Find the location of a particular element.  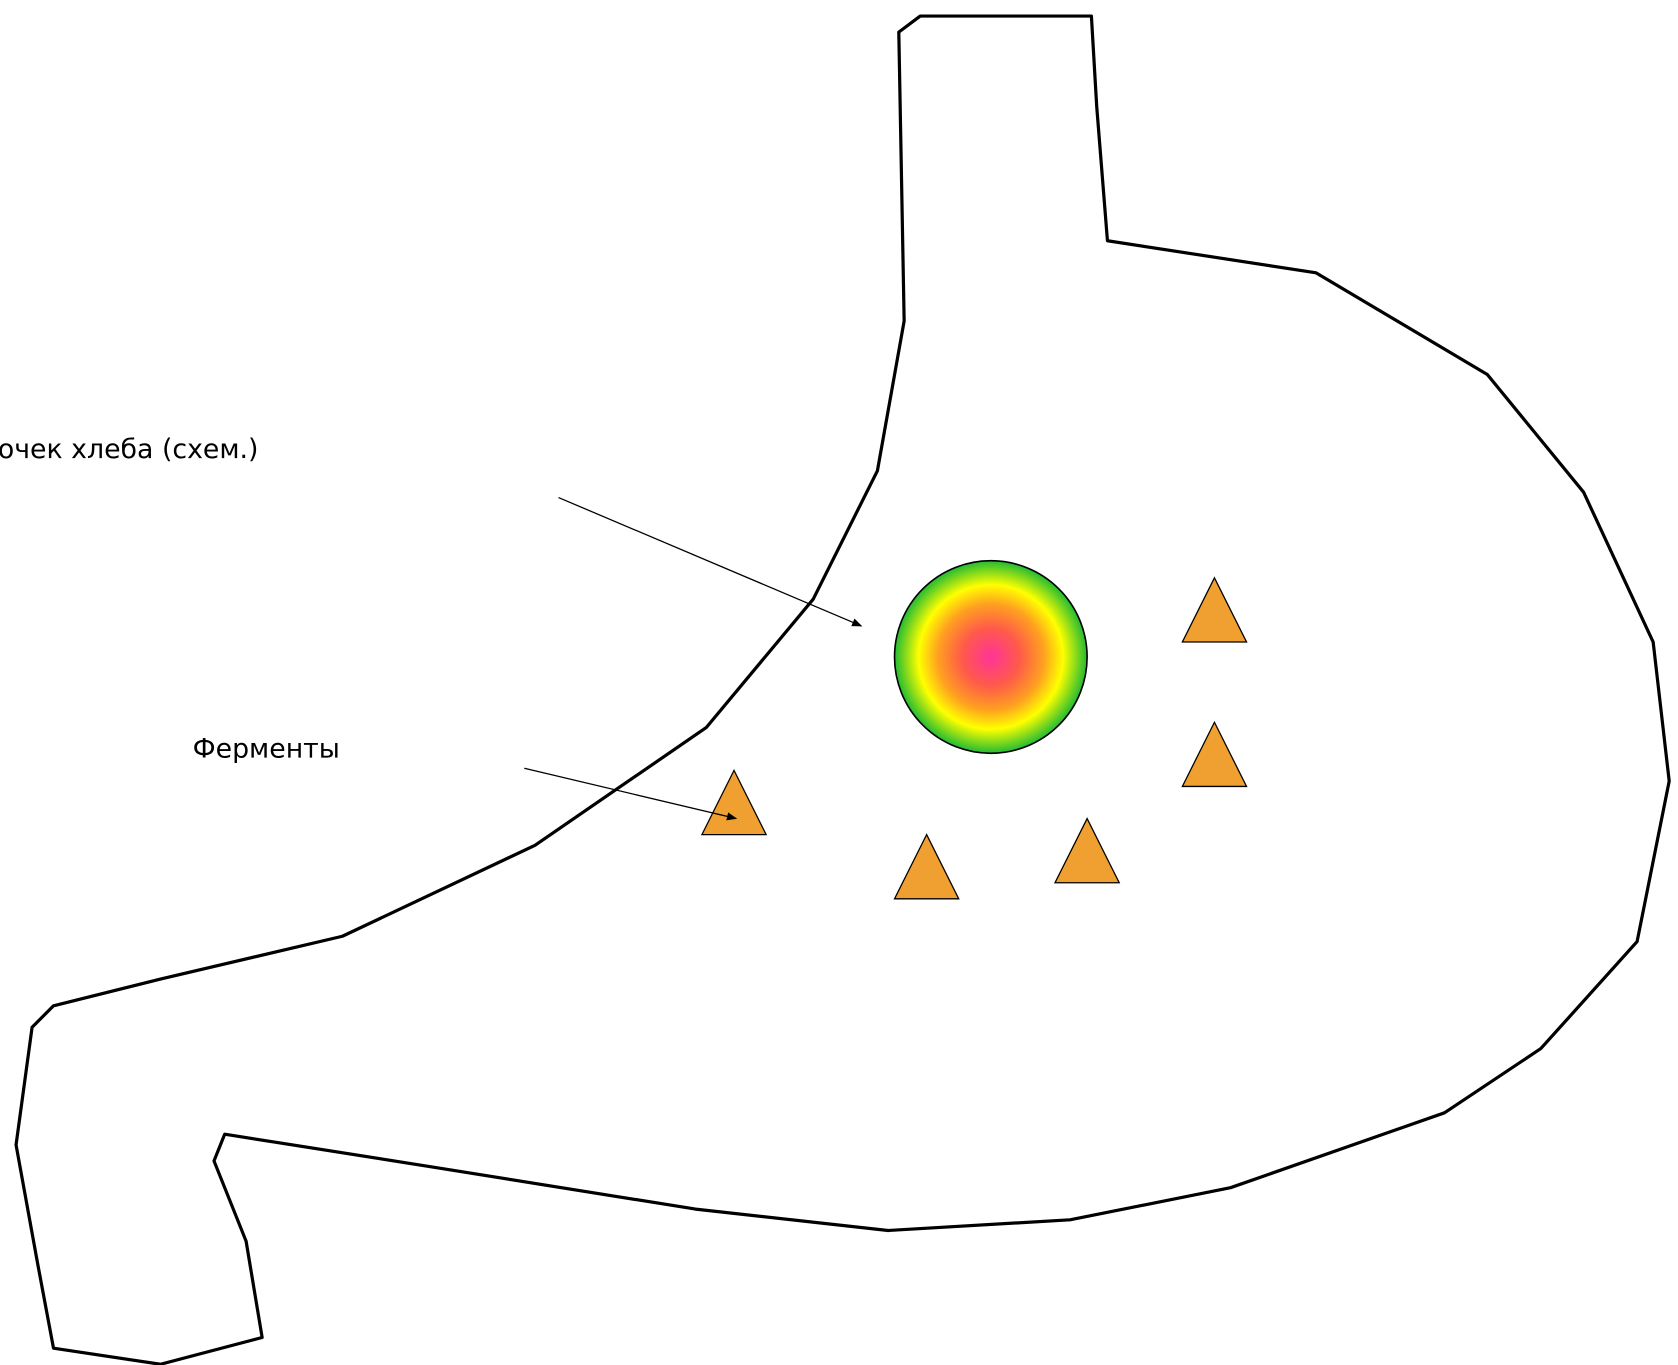

label: Ферменты is located at coordinates (266, 749).